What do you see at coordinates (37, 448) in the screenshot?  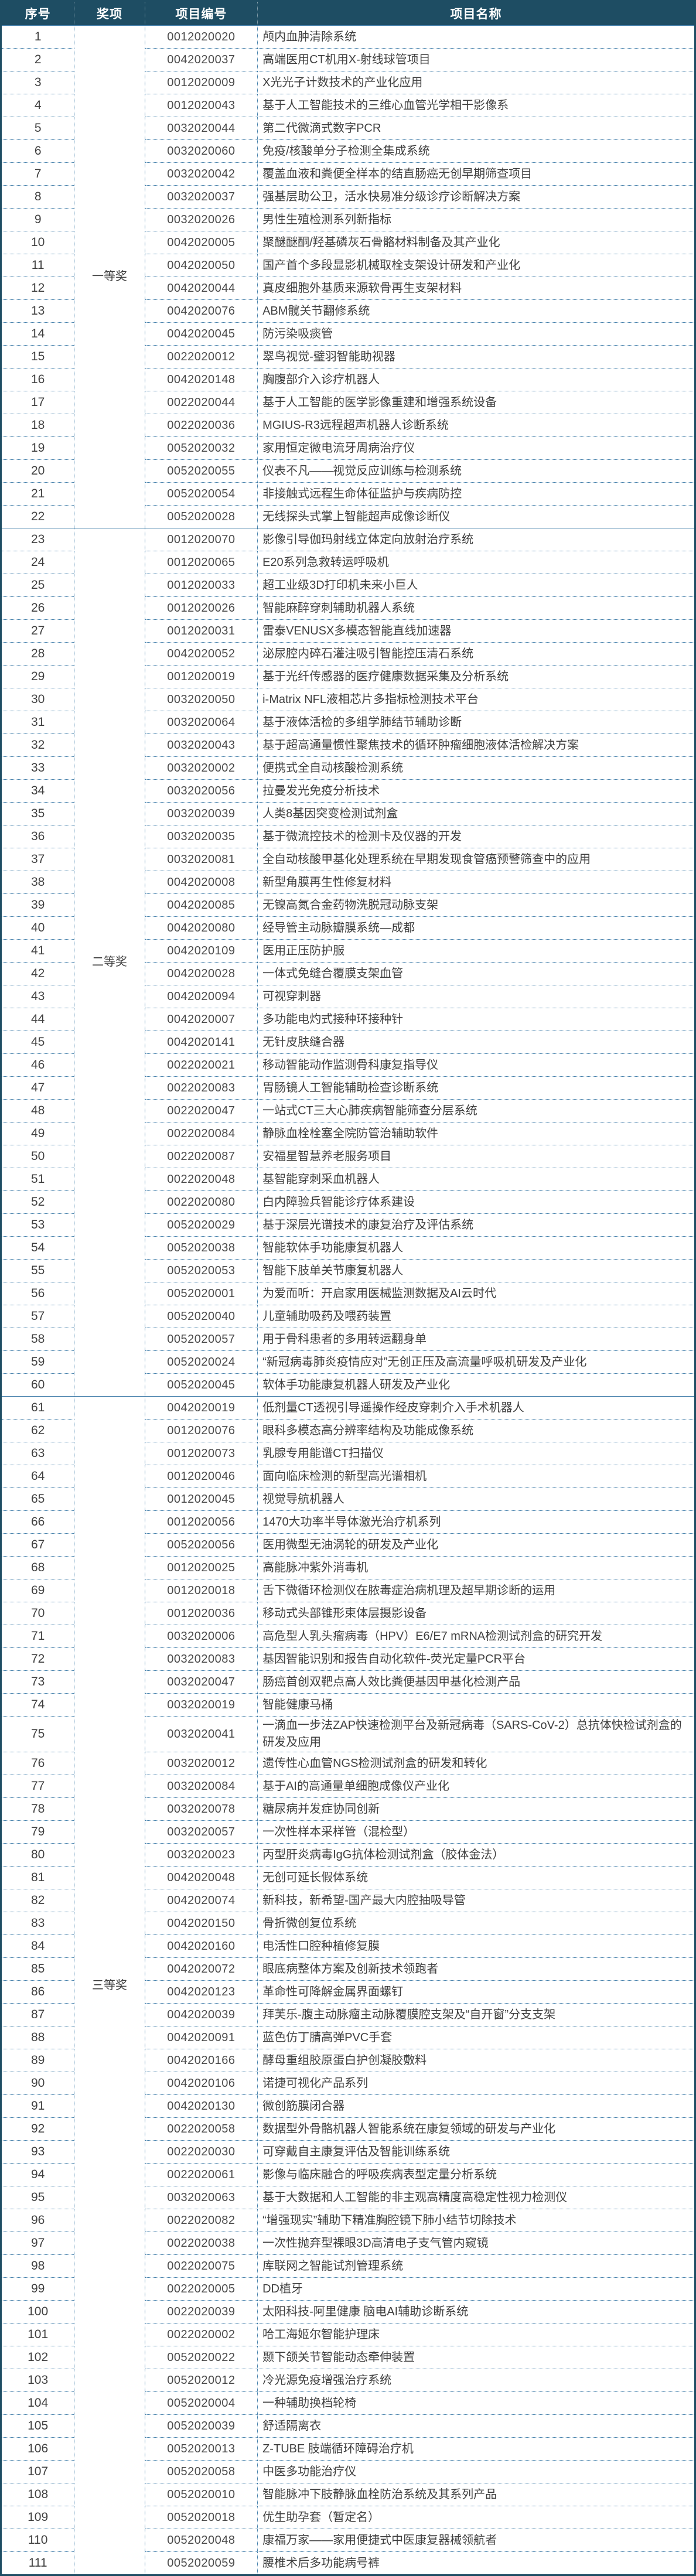 I see `serial-cell: 19` at bounding box center [37, 448].